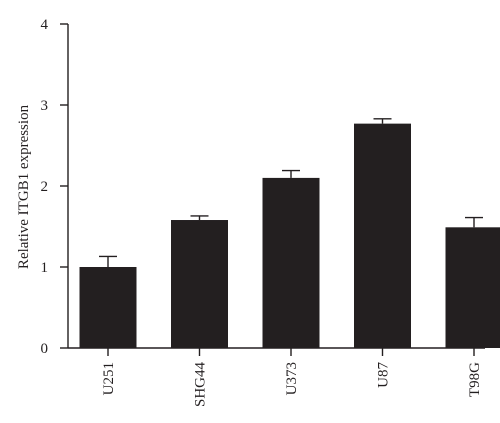  I want to click on y-tick-label: 3, so click(45, 106).